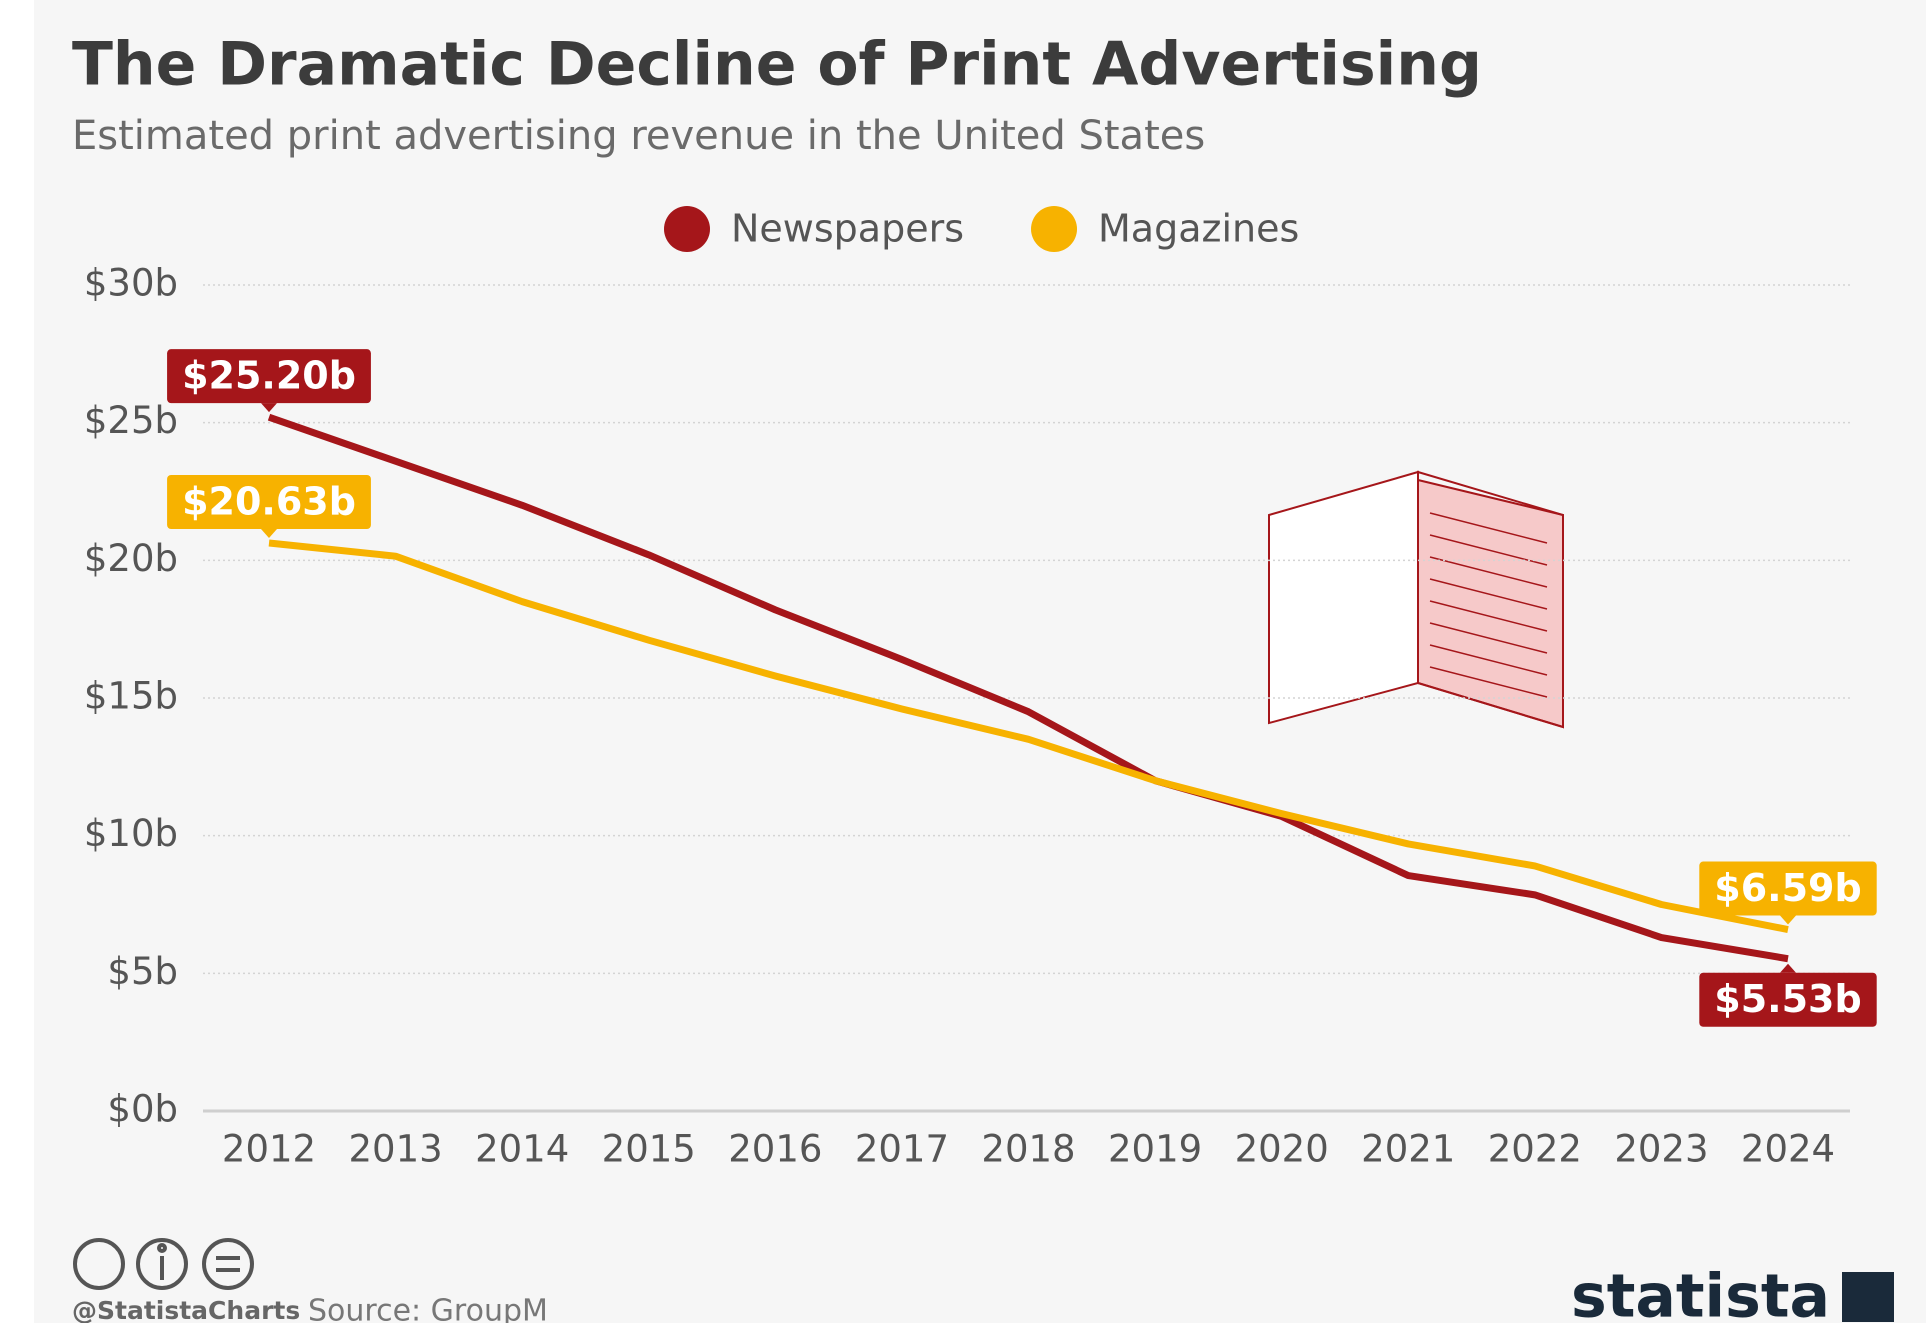 The image size is (1926, 1327). What do you see at coordinates (142, 1109) in the screenshot?
I see `y-tick-label: $0b` at bounding box center [142, 1109].